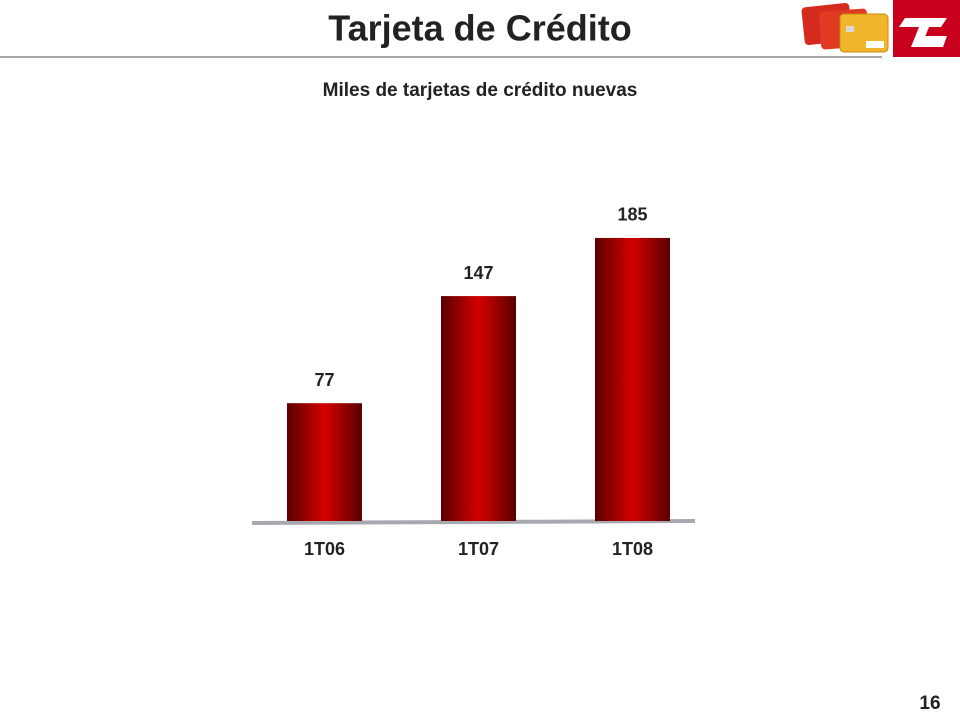 Image resolution: width=960 pixels, height=720 pixels. I want to click on logo, so click(926, 28).